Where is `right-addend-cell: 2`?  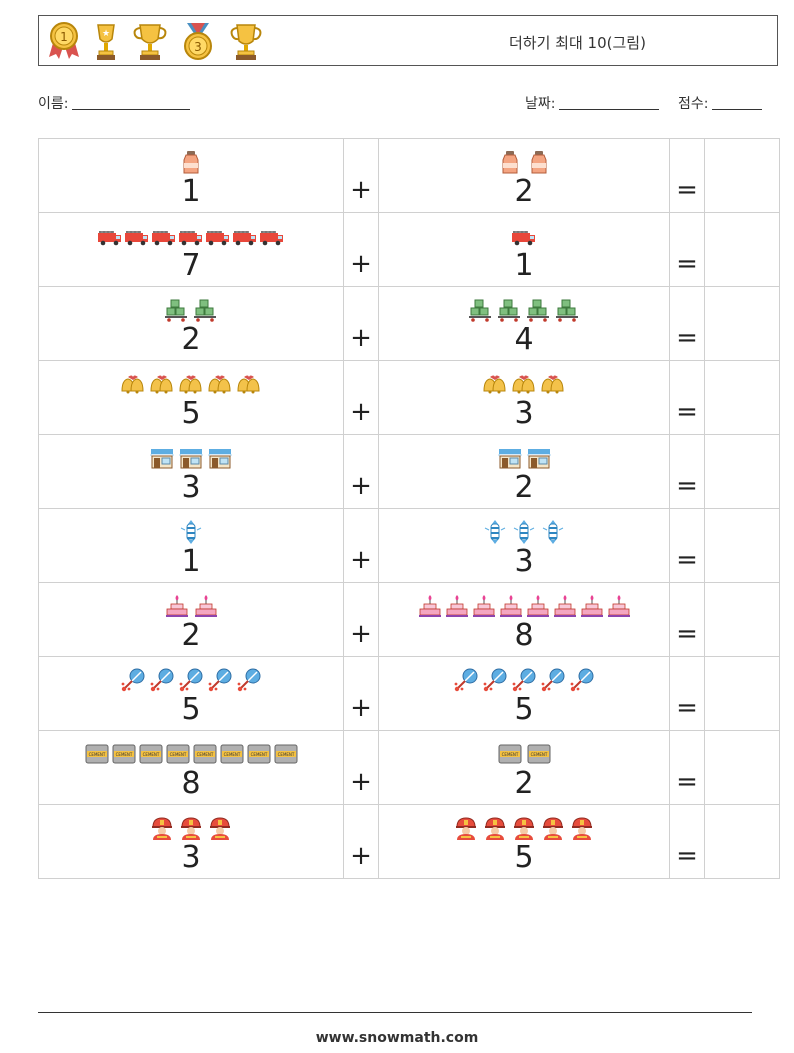 right-addend-cell: 2 is located at coordinates (524, 471).